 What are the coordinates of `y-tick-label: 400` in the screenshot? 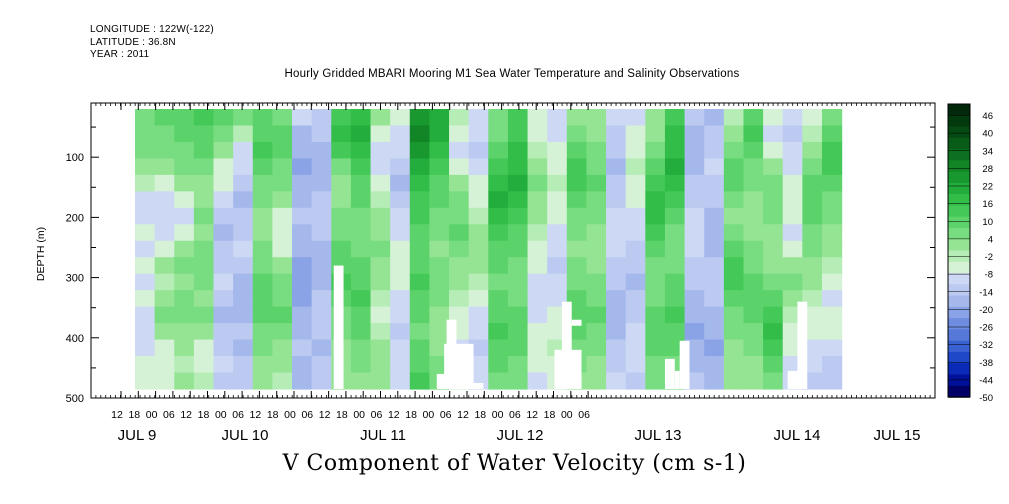 It's located at (75, 339).